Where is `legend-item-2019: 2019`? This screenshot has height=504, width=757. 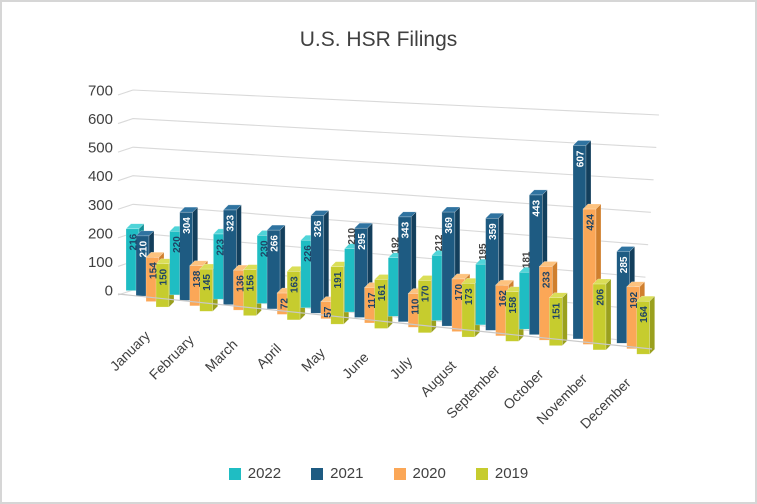
legend-item-2019: 2019 is located at coordinates (502, 473).